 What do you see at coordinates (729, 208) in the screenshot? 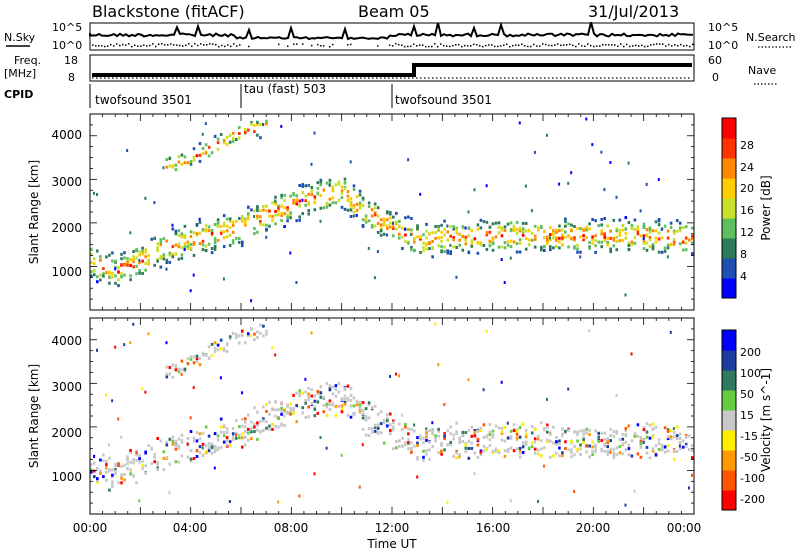
I see `power-colorbar-swatch` at bounding box center [729, 208].